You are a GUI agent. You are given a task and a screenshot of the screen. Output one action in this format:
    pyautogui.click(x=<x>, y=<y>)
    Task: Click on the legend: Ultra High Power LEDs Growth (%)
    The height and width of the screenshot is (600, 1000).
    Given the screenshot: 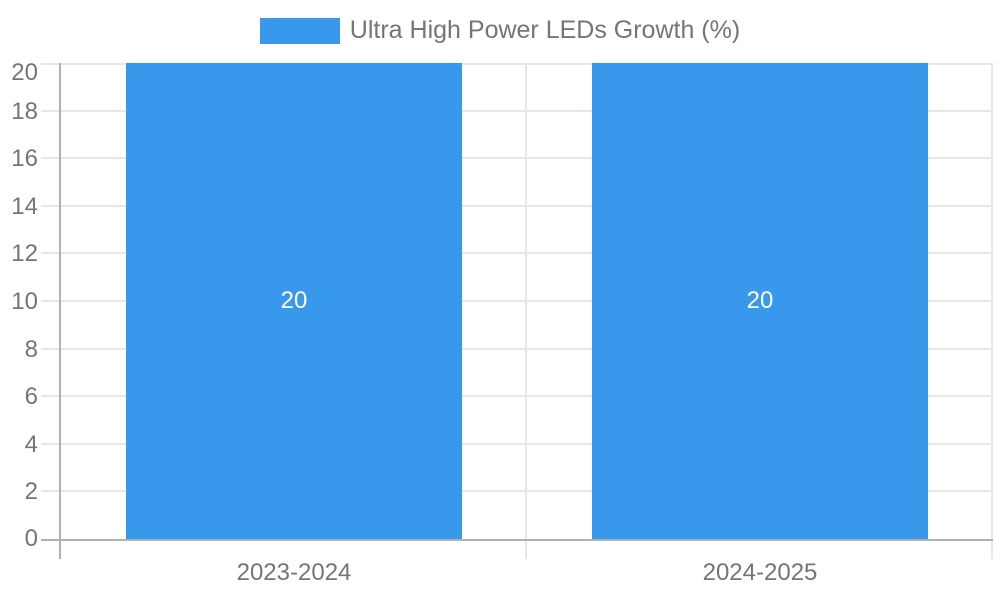 What is the action you would take?
    pyautogui.click(x=500, y=30)
    